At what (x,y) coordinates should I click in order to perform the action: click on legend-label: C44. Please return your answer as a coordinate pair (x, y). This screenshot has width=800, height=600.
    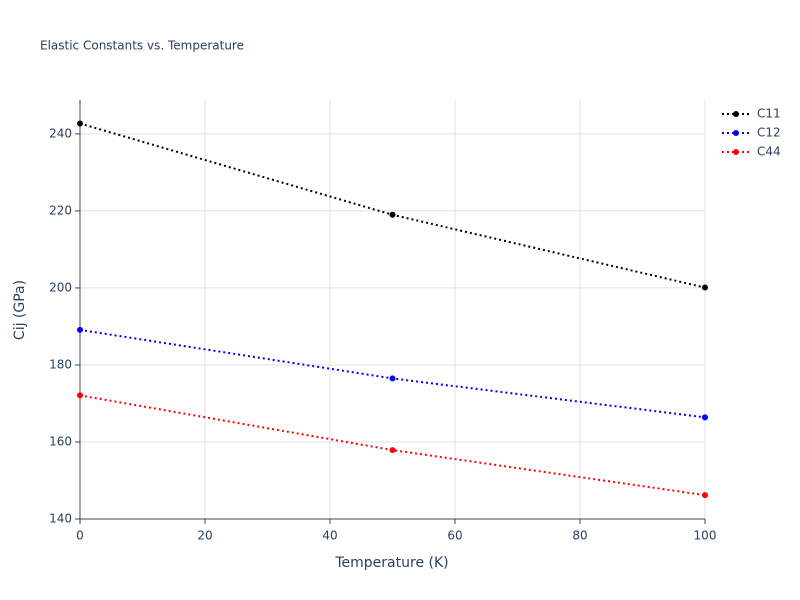
    Looking at the image, I should click on (769, 152).